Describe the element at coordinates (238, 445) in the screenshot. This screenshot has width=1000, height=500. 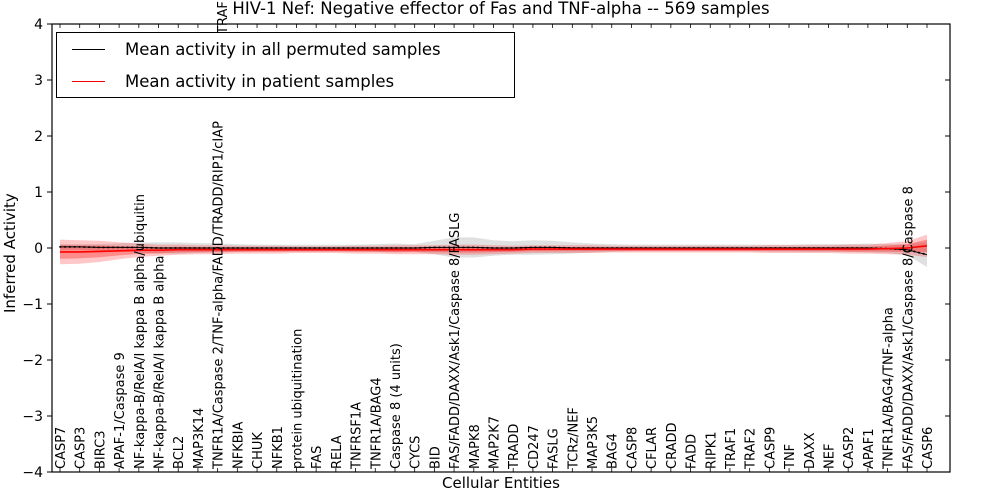
I see `x-tick-label: NFKBIA` at that location.